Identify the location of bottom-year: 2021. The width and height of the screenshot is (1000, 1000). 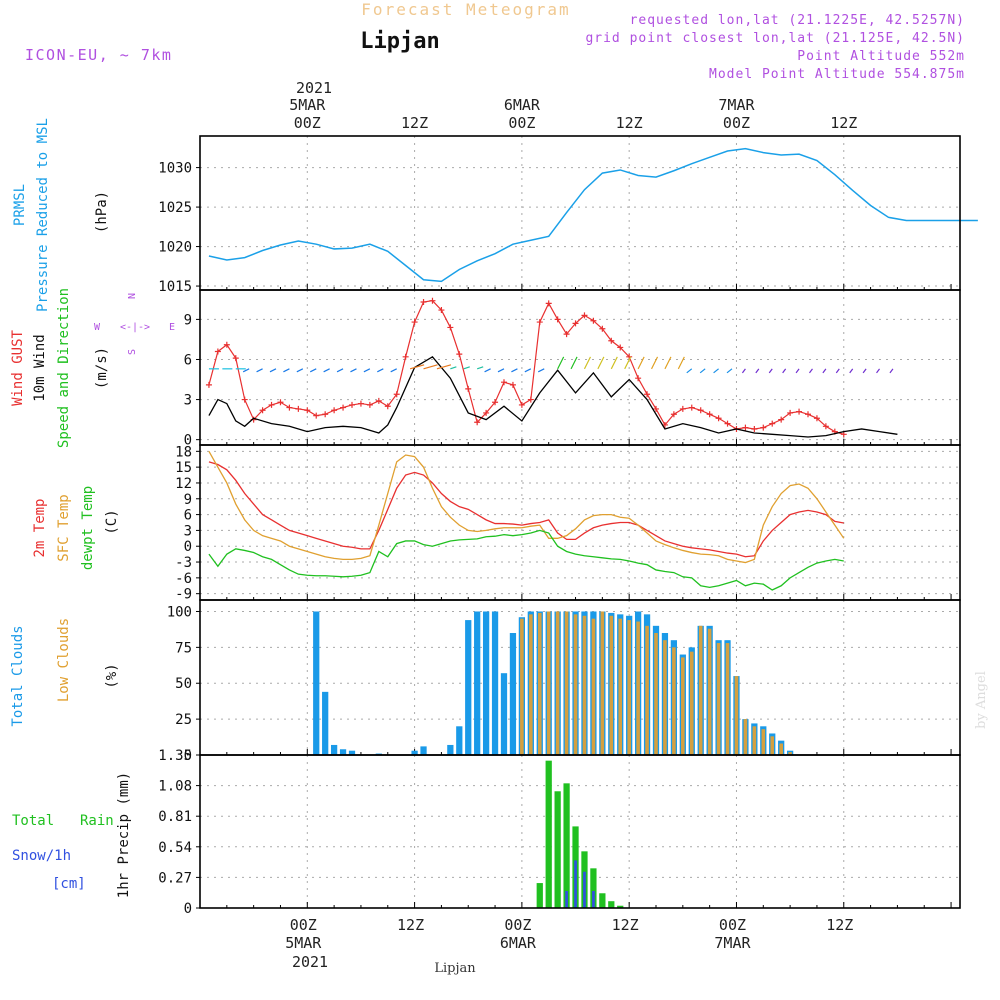
(310, 962).